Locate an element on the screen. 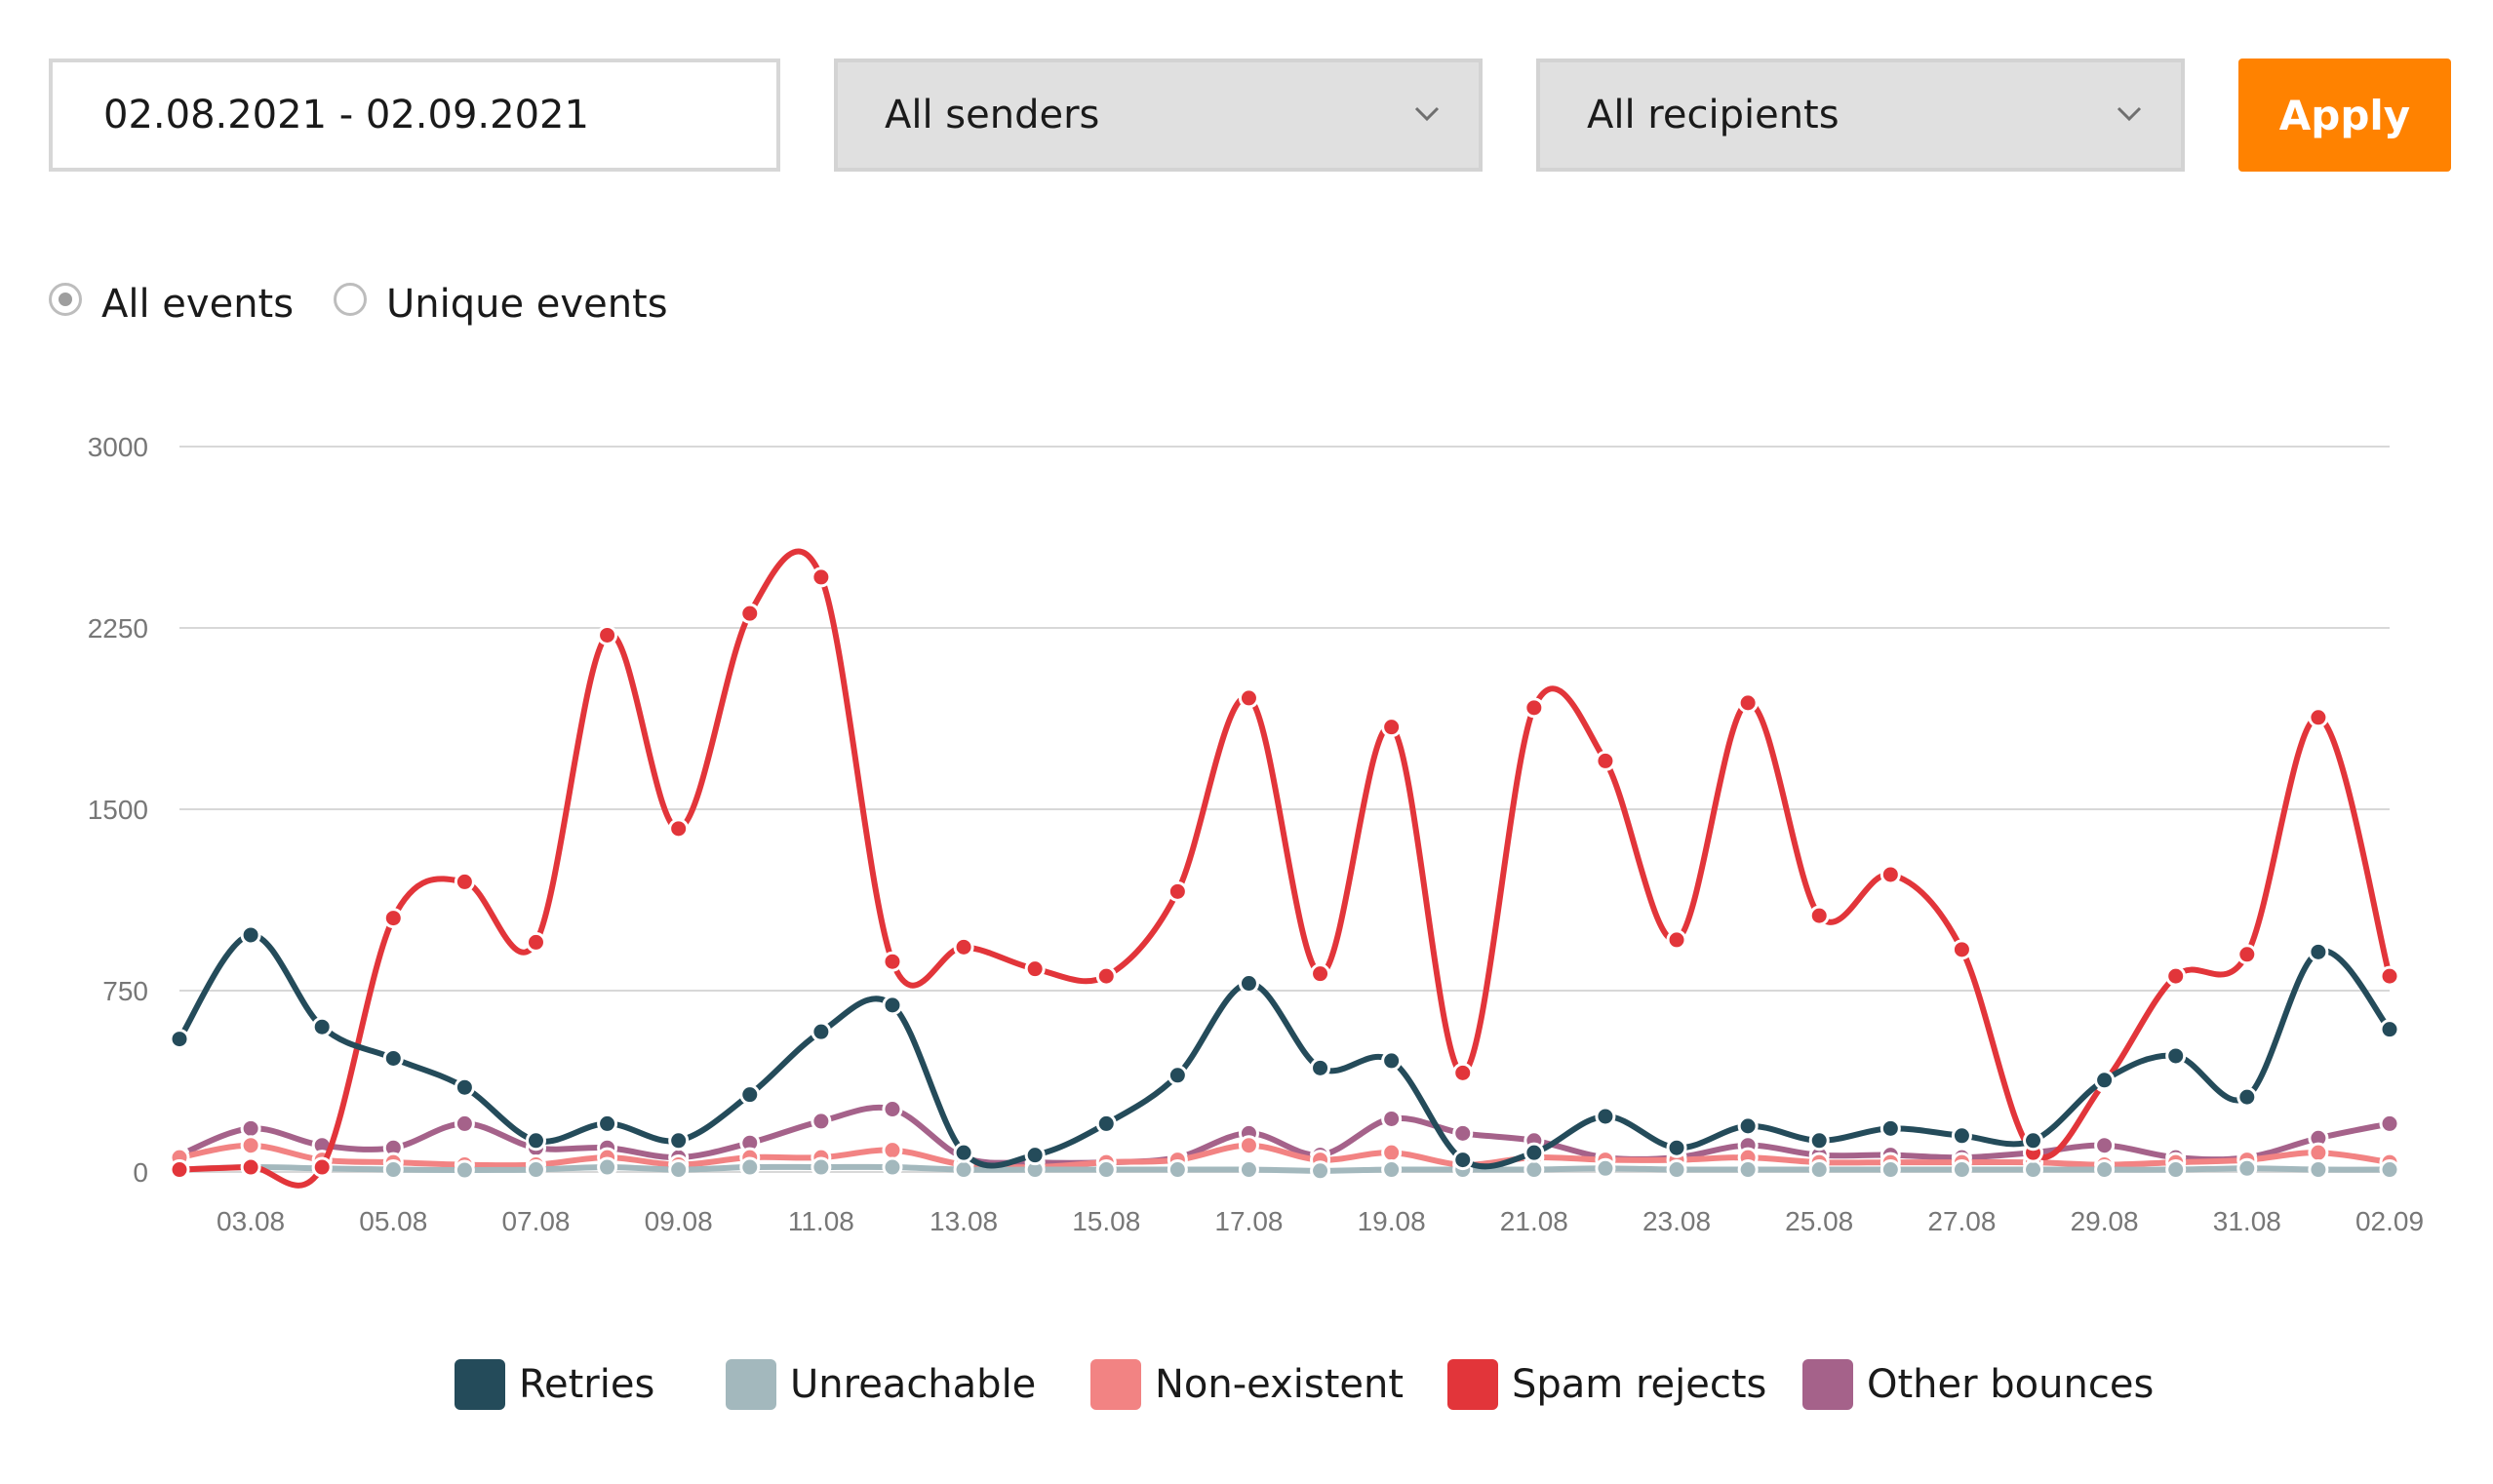  x-tick-label: 07.08 is located at coordinates (535, 1221).